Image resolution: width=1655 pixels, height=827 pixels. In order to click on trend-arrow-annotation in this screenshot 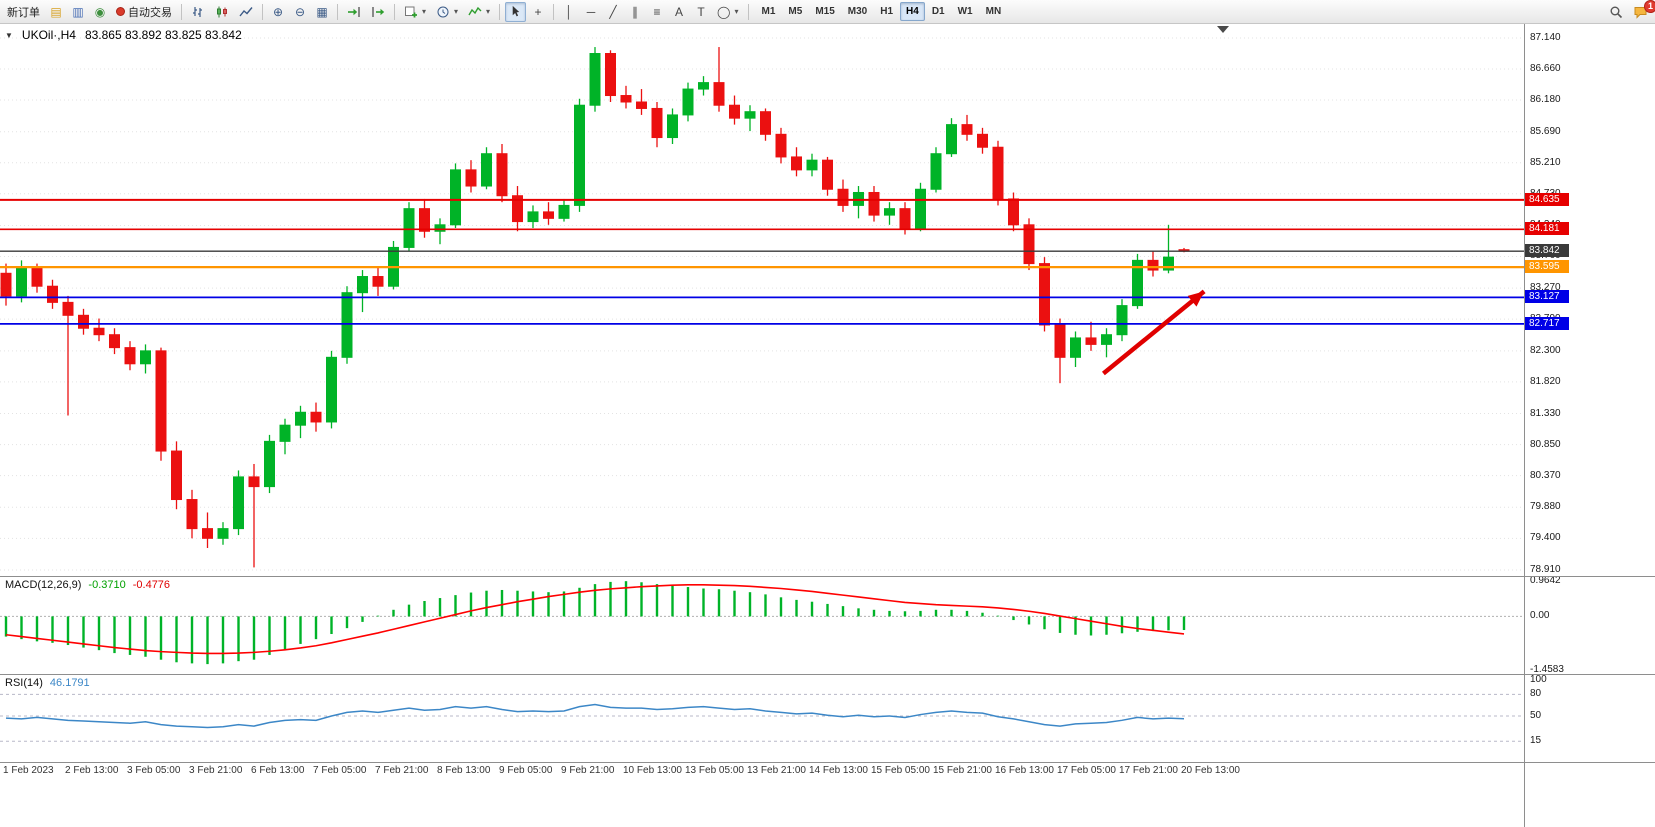, I will do `click(1153, 332)`.